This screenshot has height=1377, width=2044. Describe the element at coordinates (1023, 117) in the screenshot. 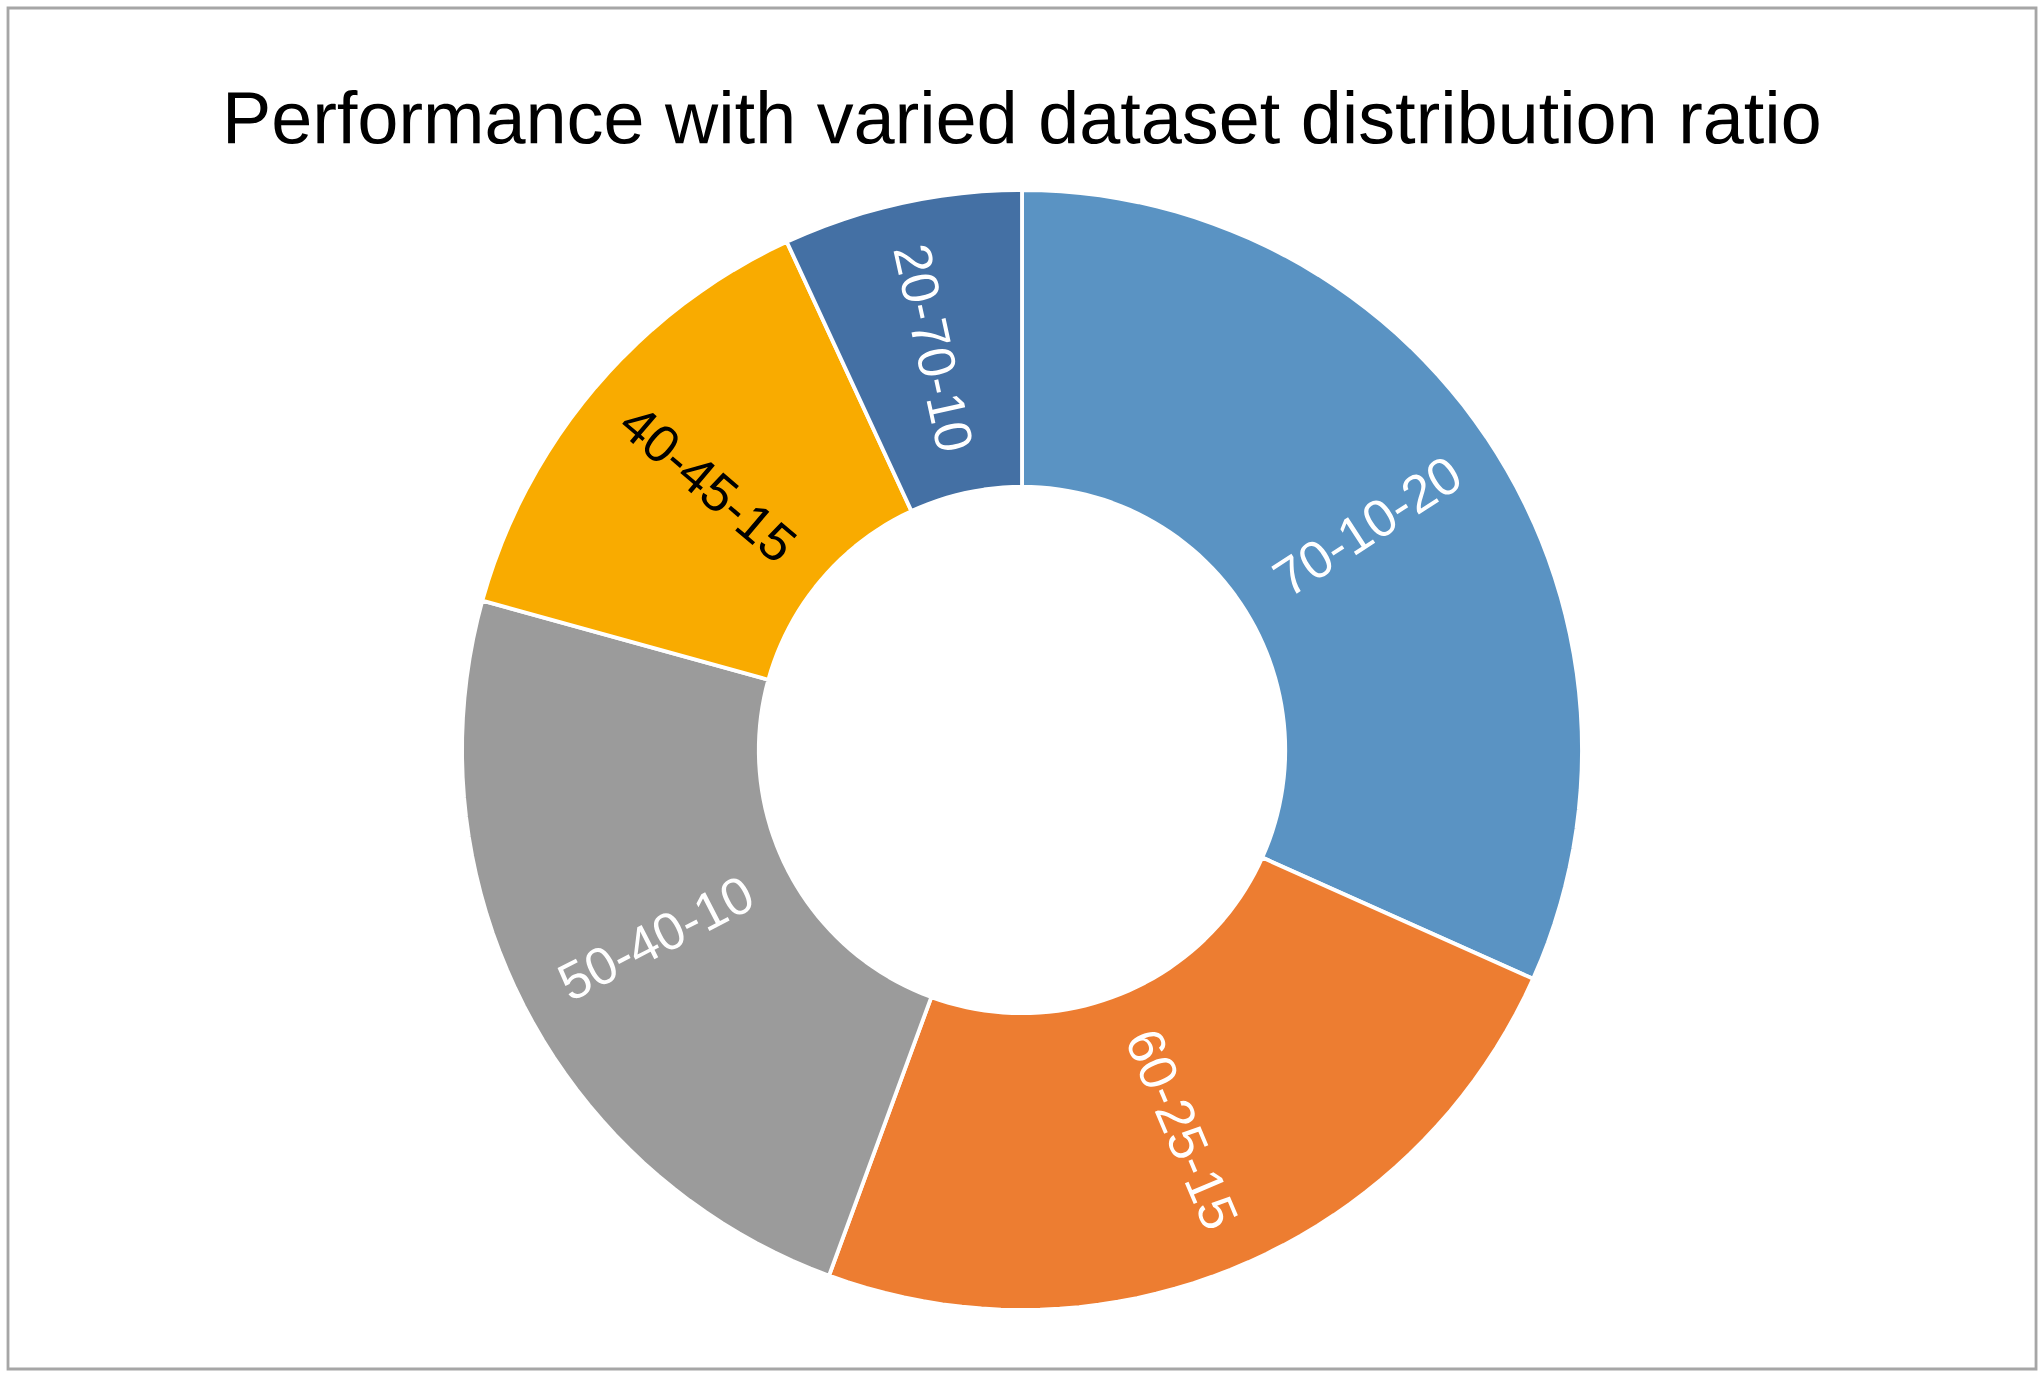

I see `chart-title: Performance with varied dataset distribution ratio` at that location.